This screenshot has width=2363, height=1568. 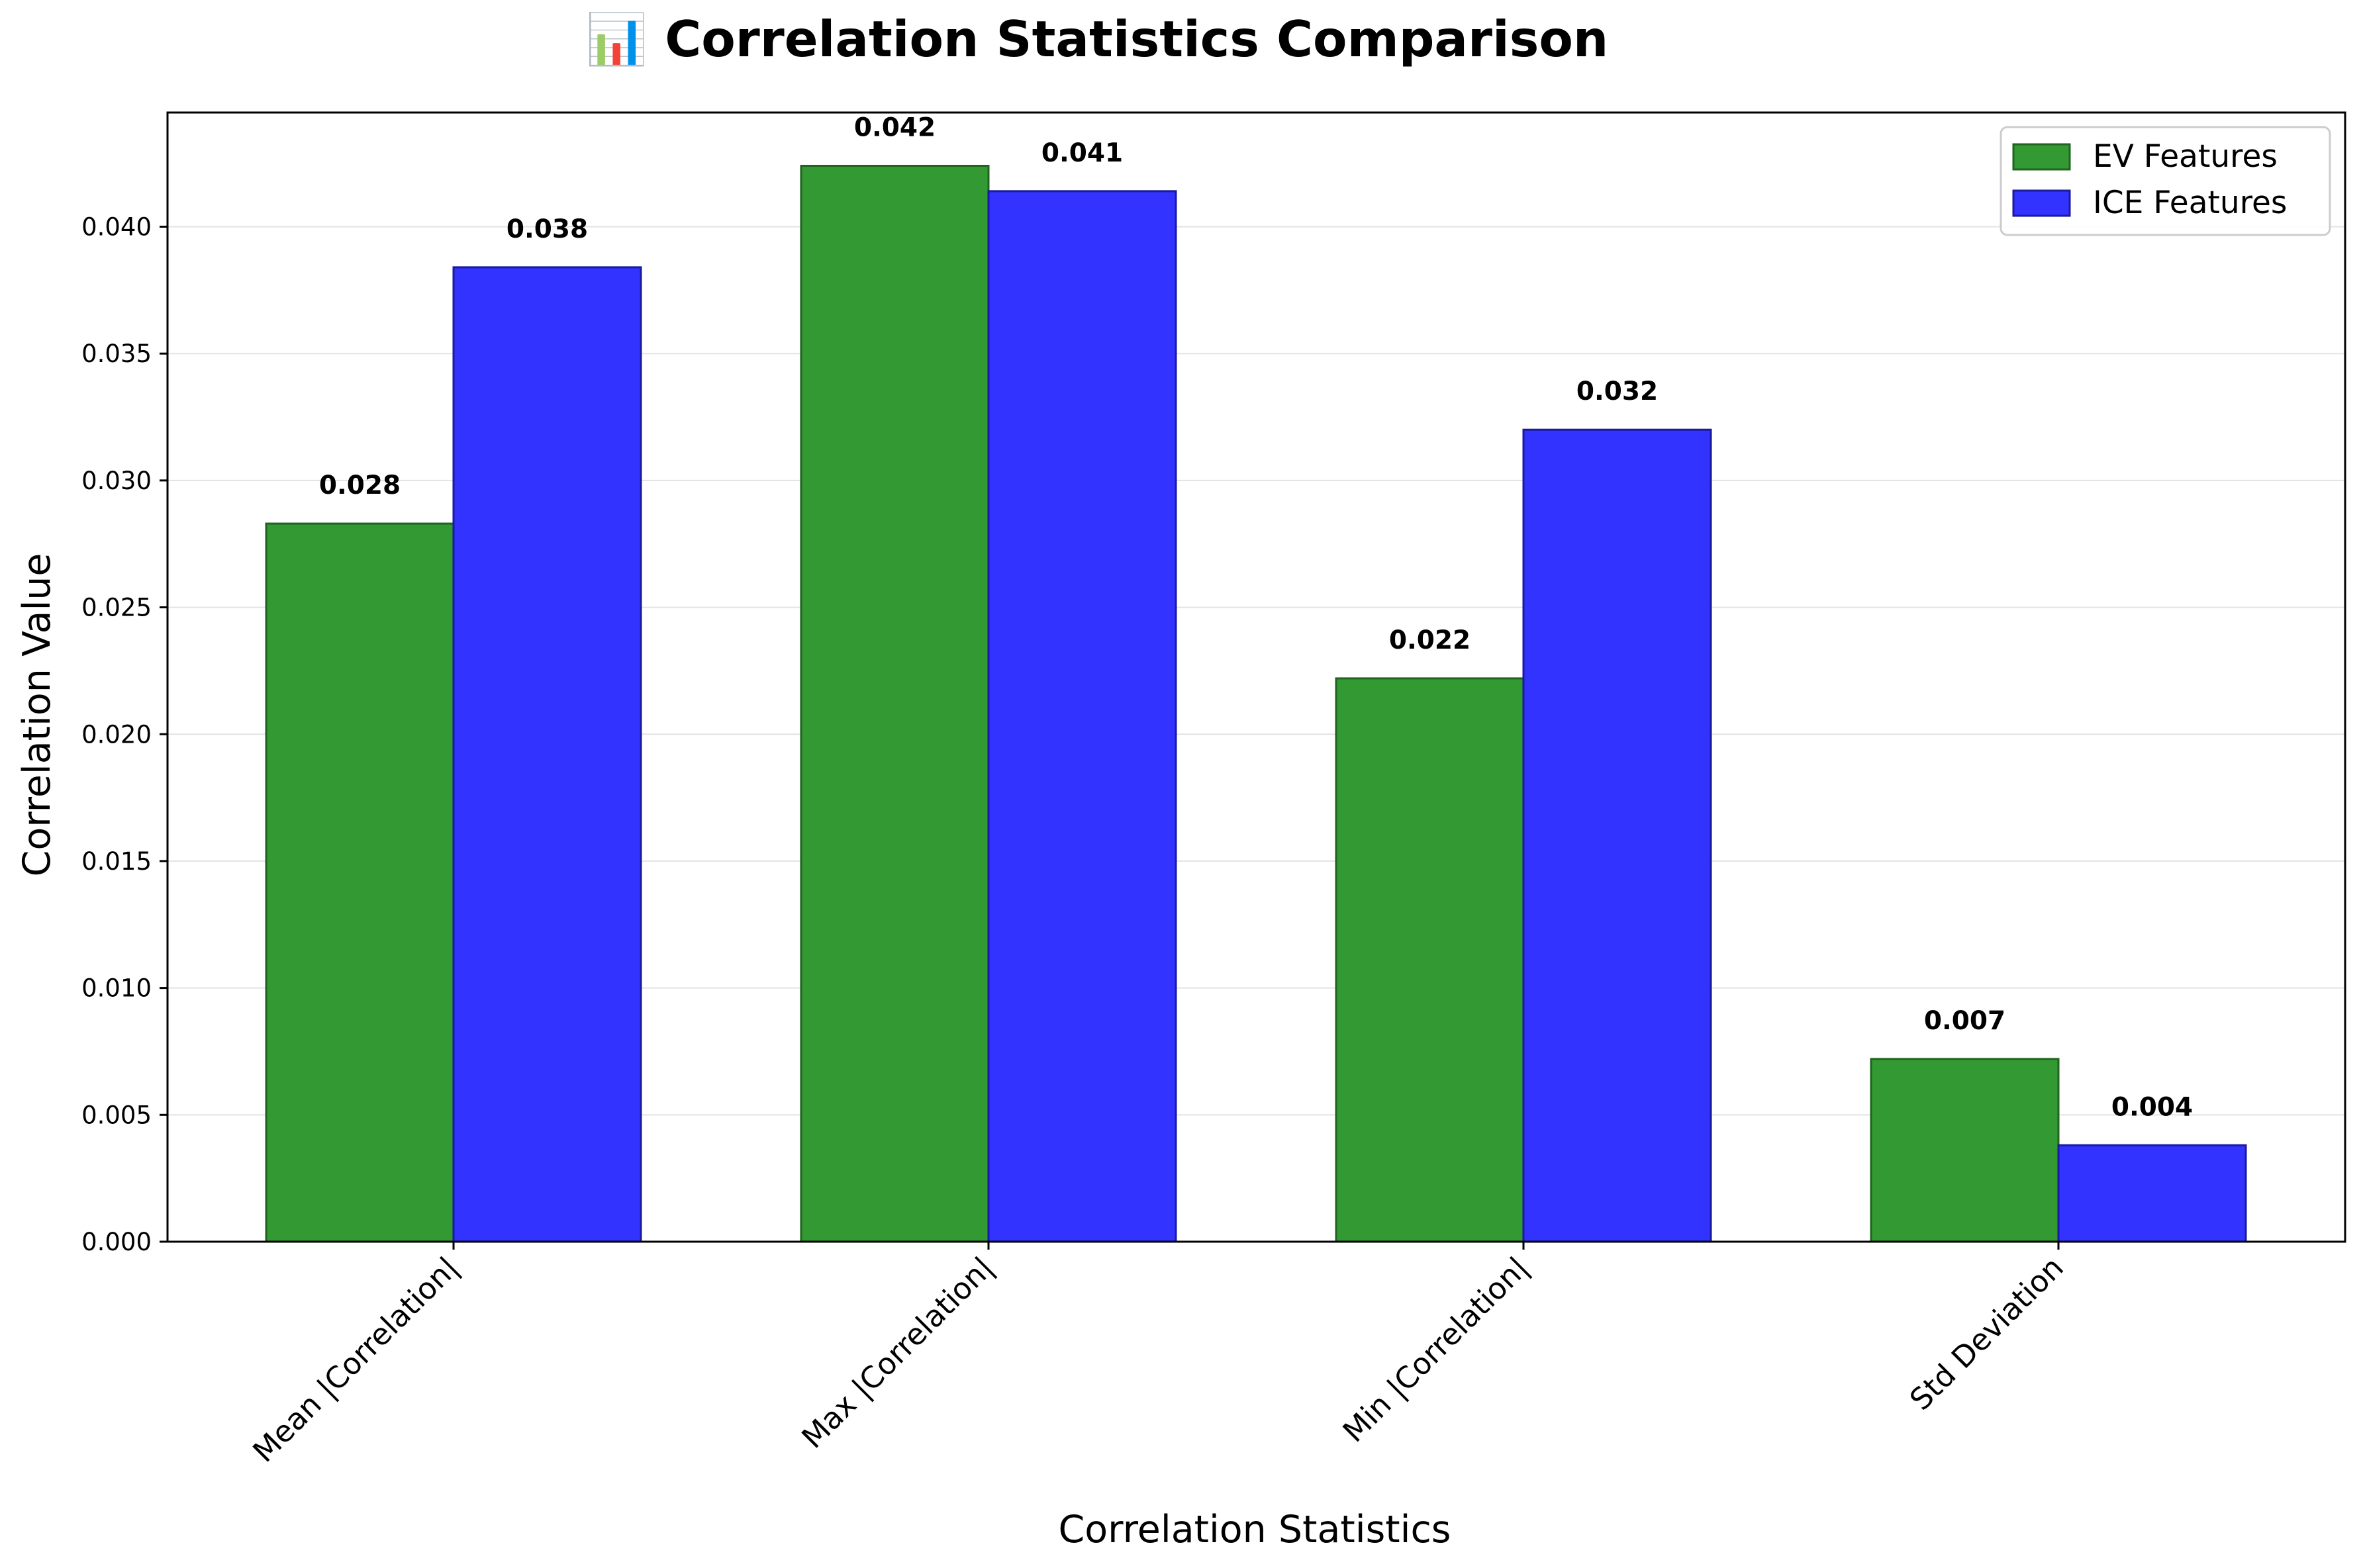 What do you see at coordinates (116, 988) in the screenshot?
I see `y-tick-label: 0.010` at bounding box center [116, 988].